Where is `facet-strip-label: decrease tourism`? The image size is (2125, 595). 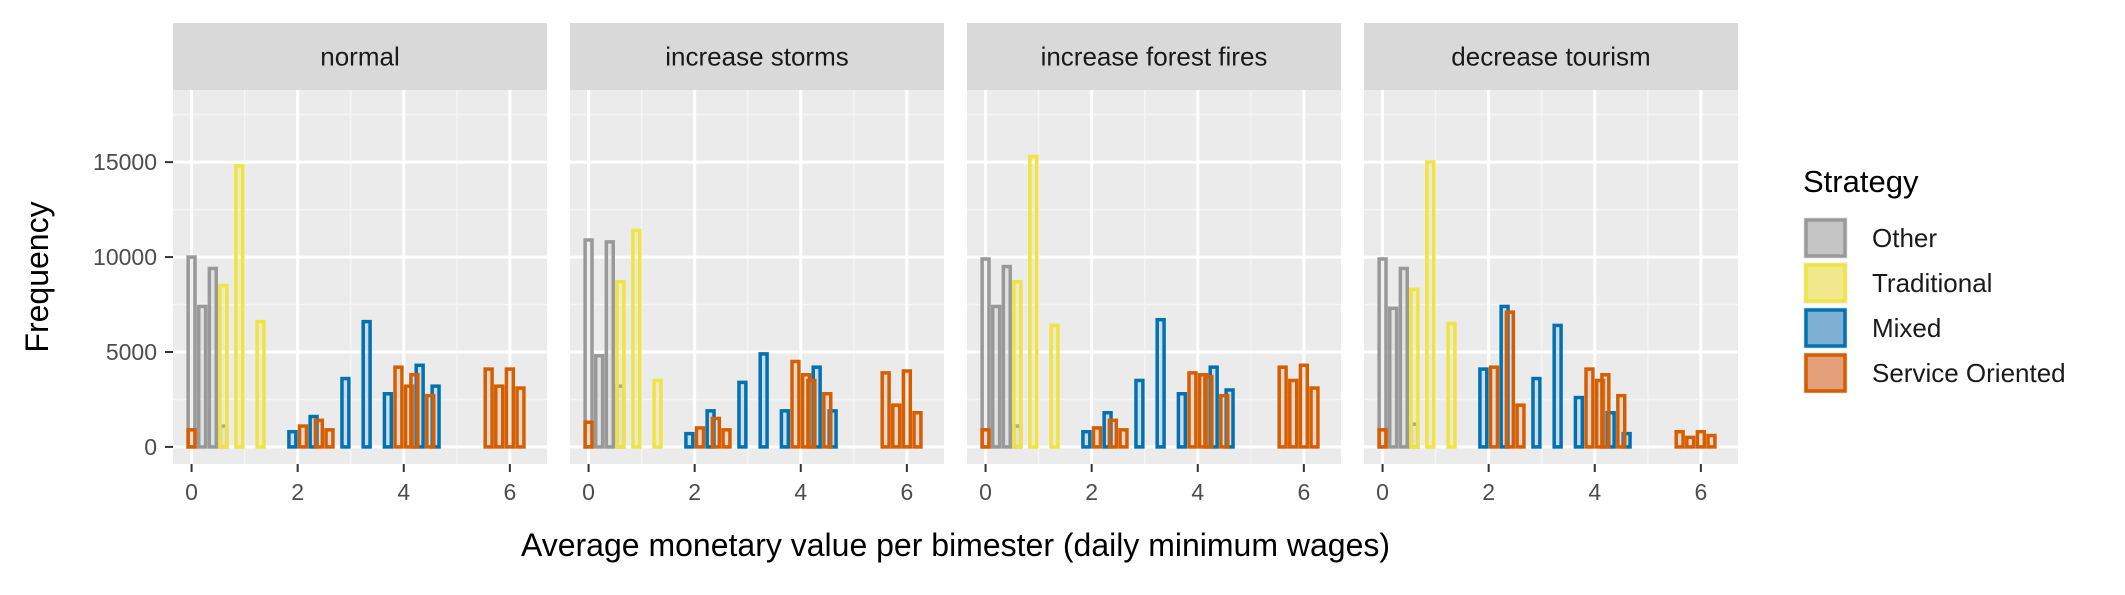
facet-strip-label: decrease tourism is located at coordinates (1550, 57).